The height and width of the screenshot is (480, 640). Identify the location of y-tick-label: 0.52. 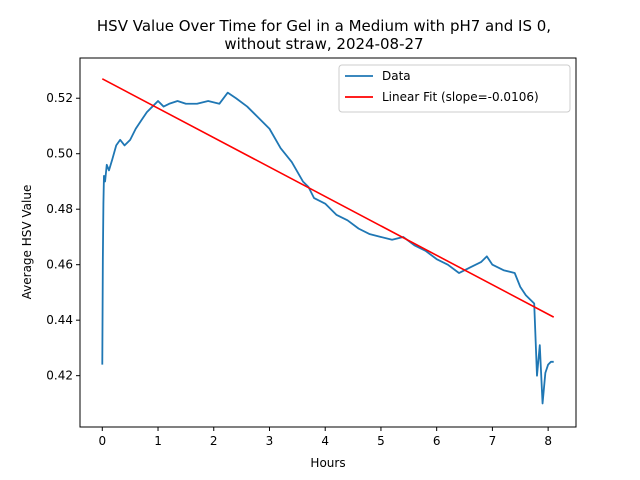
(59, 98).